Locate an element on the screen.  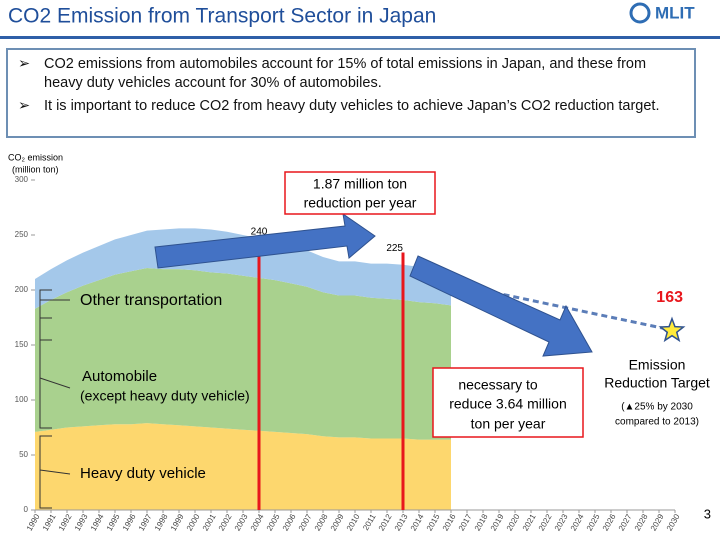
logo-text: MLIT is located at coordinates (675, 12).